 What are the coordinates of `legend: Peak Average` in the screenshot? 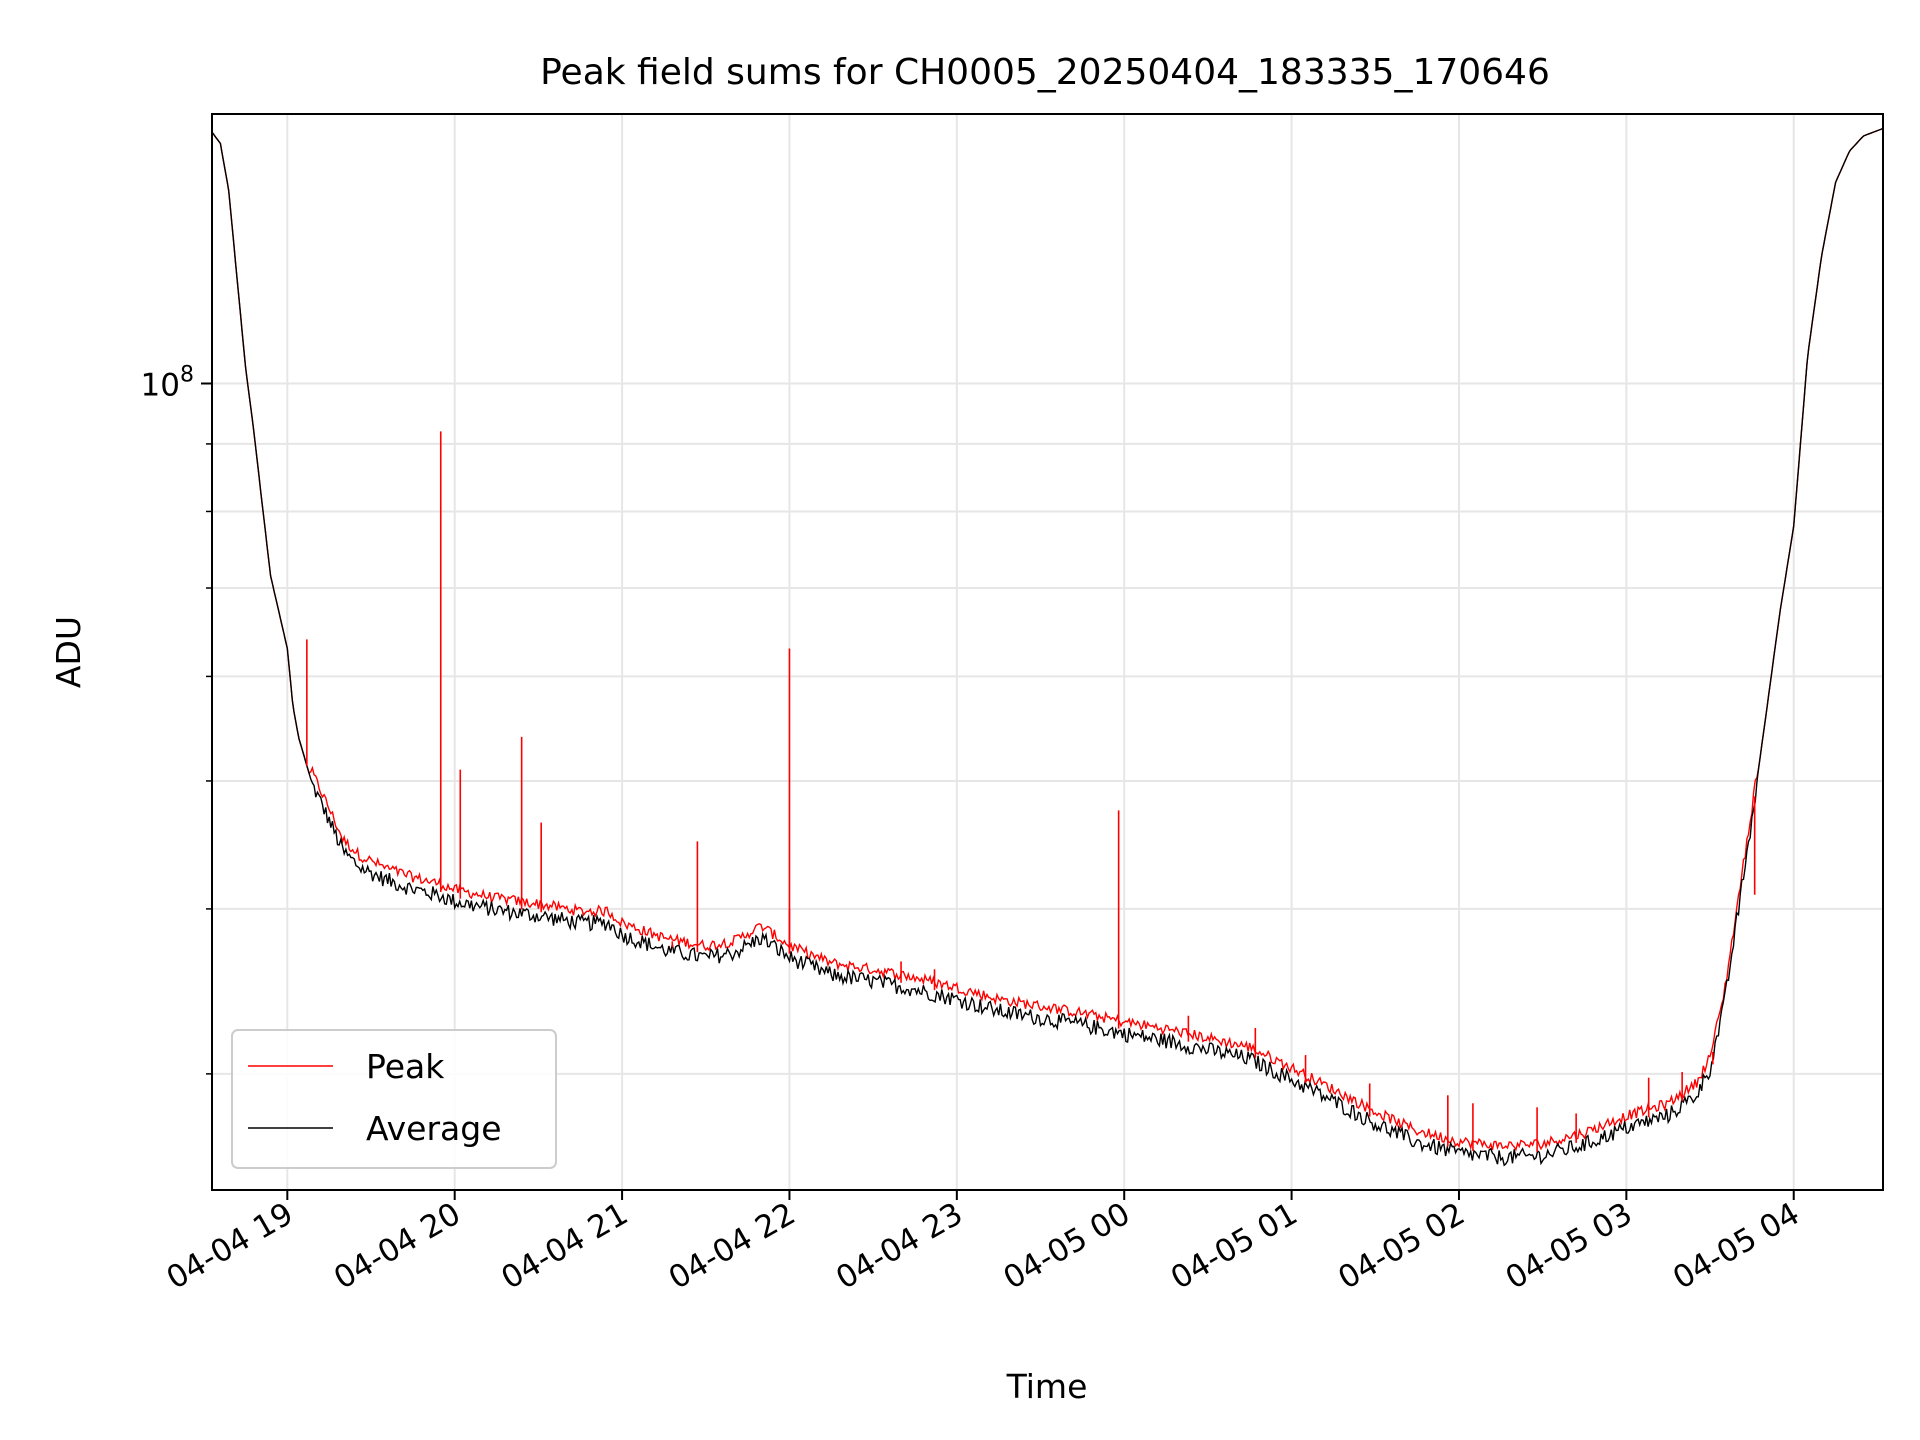 It's located at (394, 1099).